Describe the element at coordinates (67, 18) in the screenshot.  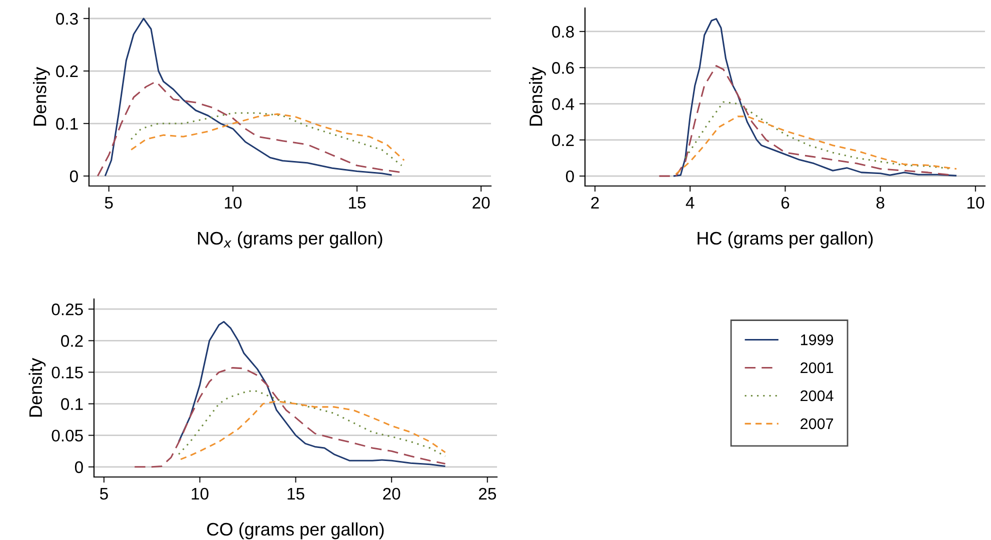
I see `y-tick-label: 0.3` at that location.